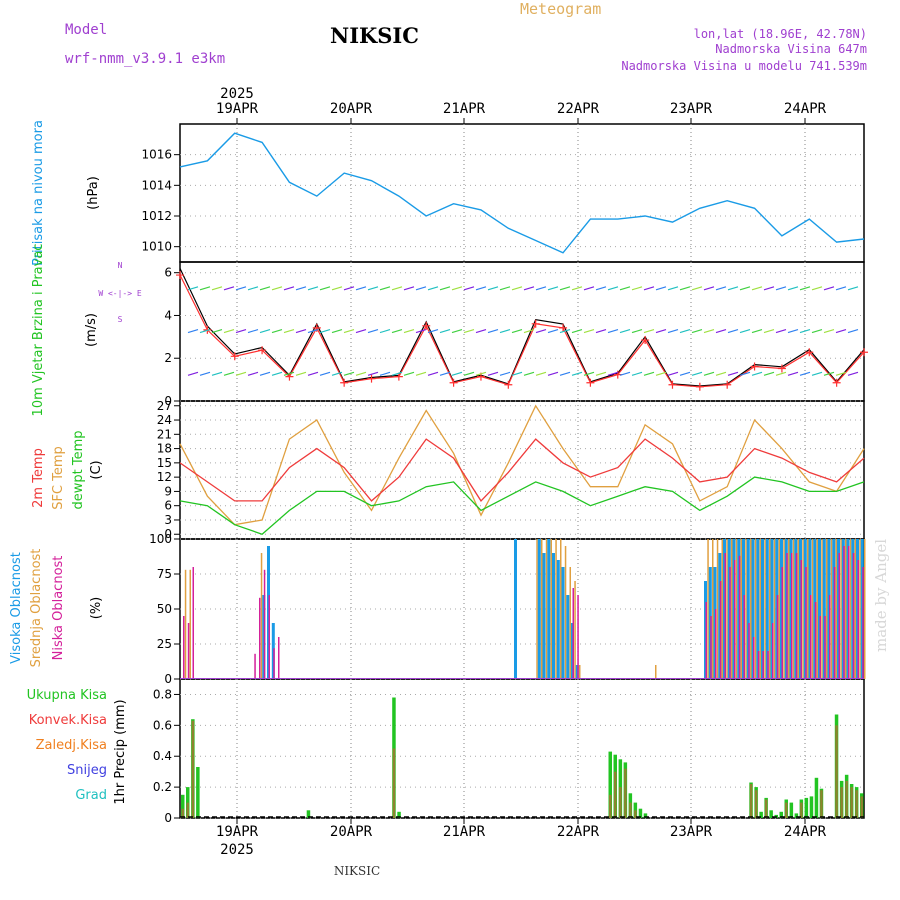  What do you see at coordinates (120, 293) in the screenshot?
I see `wind-compass: W <-|-> E` at bounding box center [120, 293].